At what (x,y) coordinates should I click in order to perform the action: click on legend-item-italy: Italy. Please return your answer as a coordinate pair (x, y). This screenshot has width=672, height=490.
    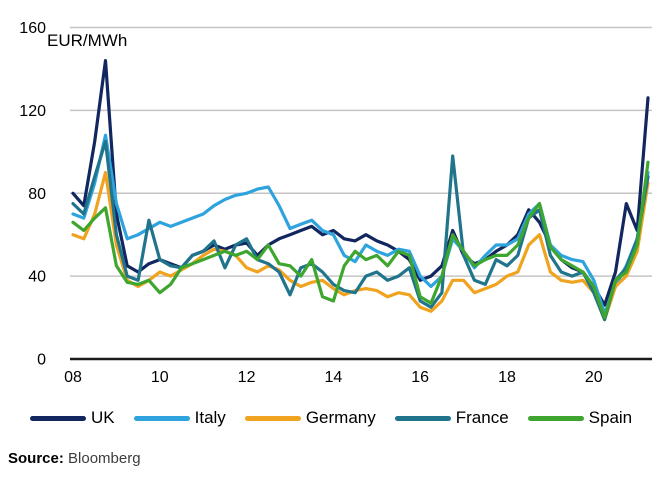
    Looking at the image, I should click on (179, 418).